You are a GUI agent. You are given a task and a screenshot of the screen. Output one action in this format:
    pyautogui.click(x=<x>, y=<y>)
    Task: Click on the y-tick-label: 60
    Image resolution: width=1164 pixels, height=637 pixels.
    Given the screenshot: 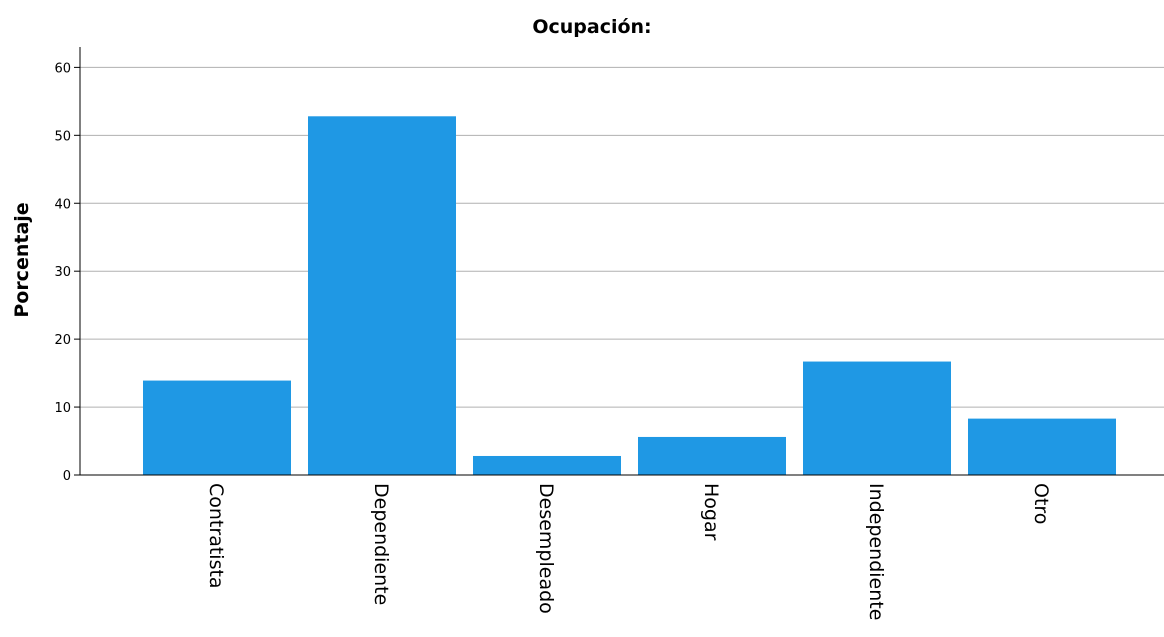 What is the action you would take?
    pyautogui.click(x=62, y=68)
    